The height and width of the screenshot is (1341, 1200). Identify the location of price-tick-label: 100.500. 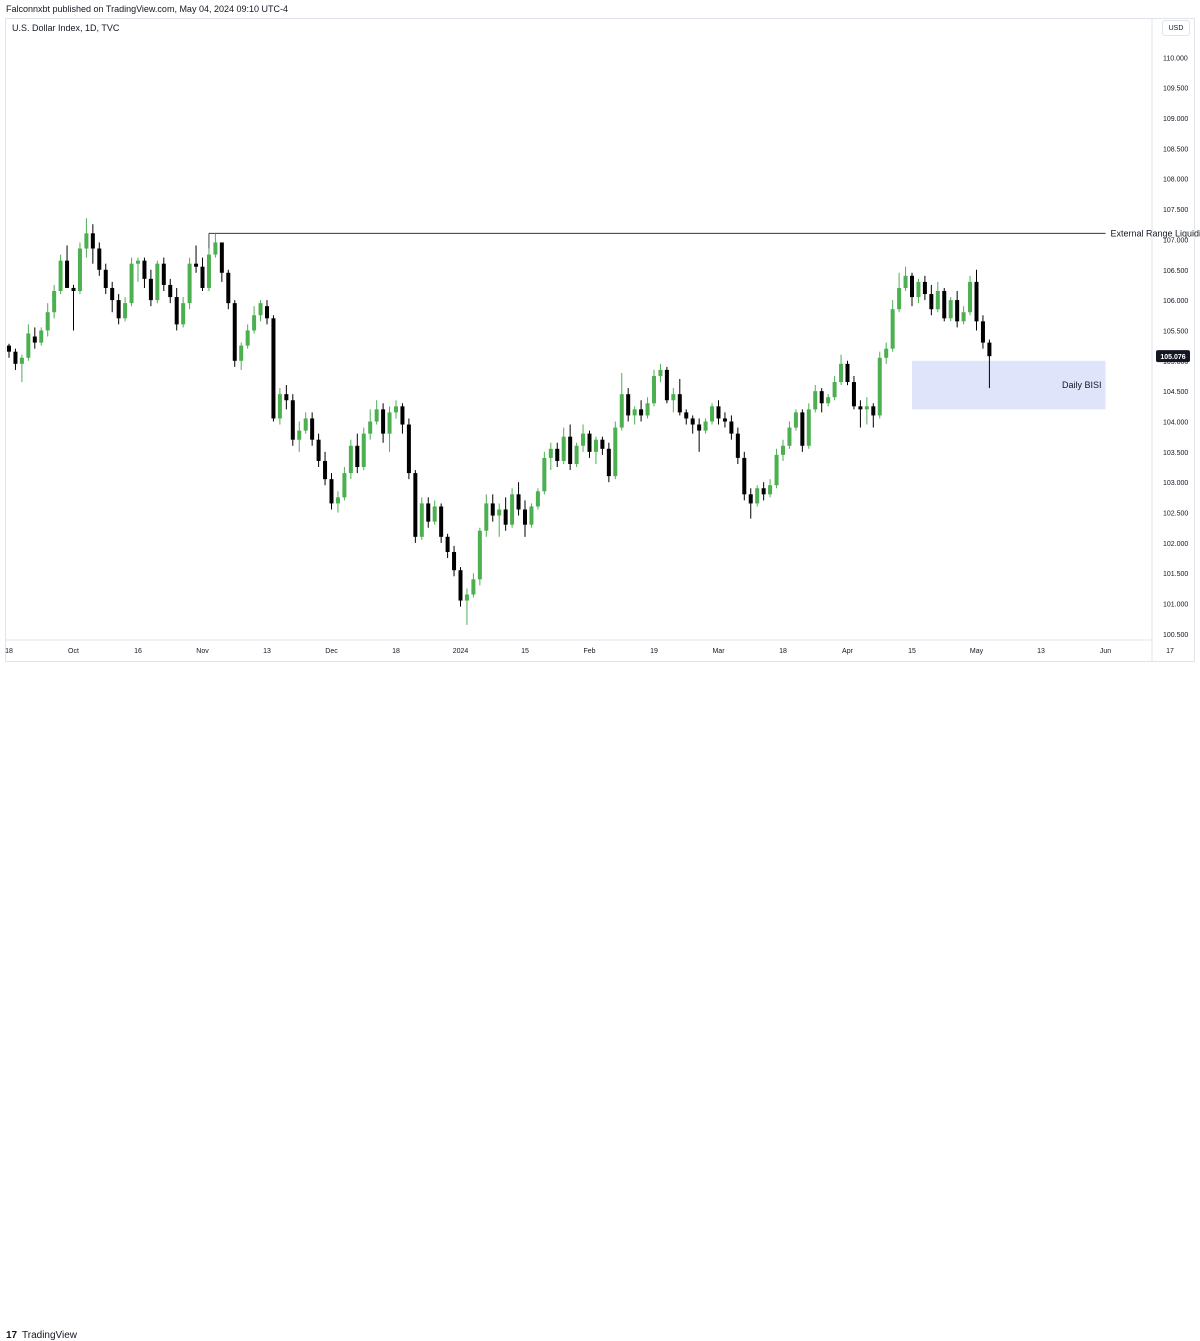
(1175, 635).